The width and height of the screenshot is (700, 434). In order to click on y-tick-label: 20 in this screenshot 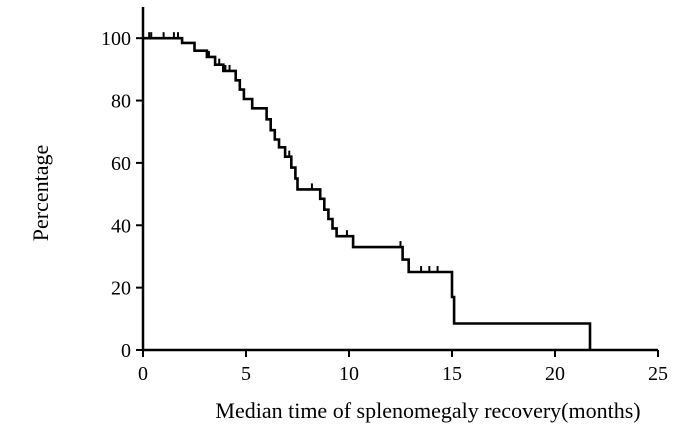, I will do `click(121, 289)`.